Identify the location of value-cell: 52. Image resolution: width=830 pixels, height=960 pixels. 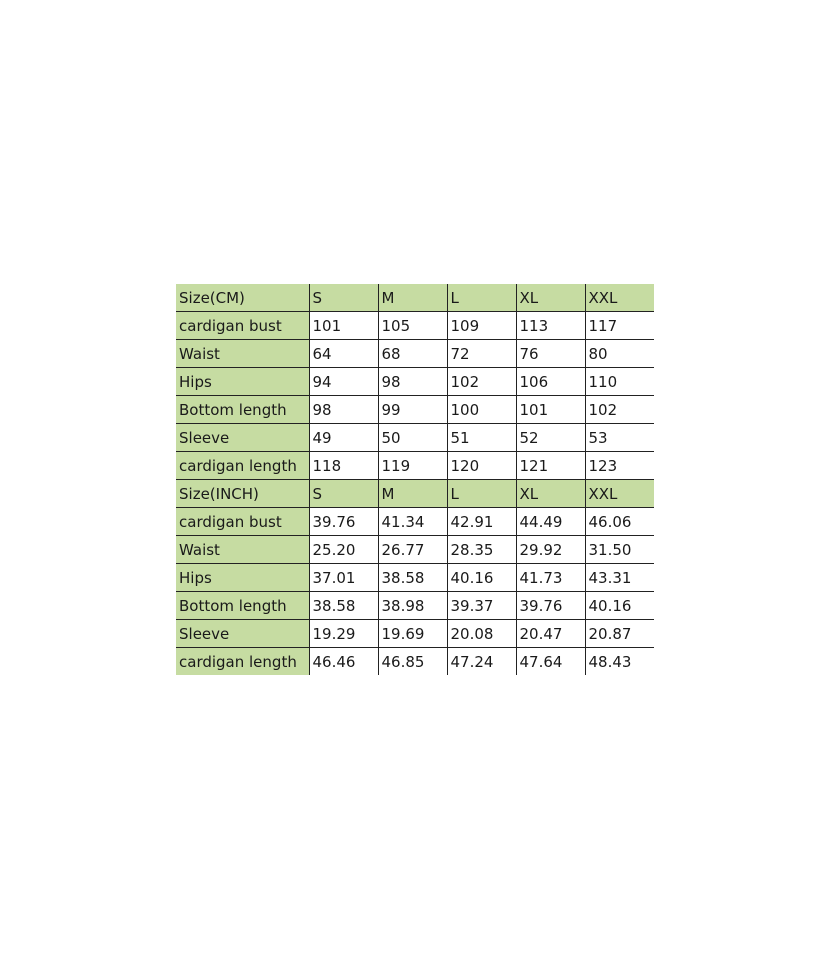
(550, 437).